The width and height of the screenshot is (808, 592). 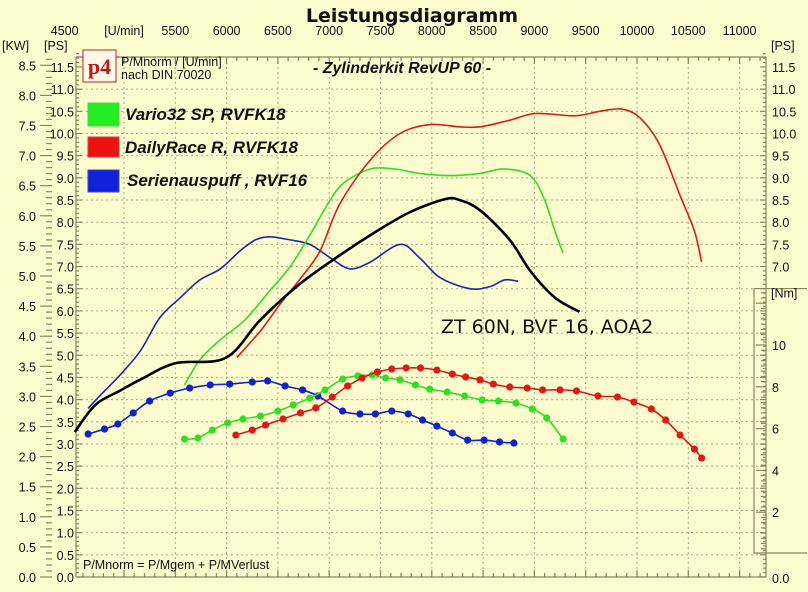 What do you see at coordinates (278, 31) in the screenshot?
I see `x-tick-label: 6500` at bounding box center [278, 31].